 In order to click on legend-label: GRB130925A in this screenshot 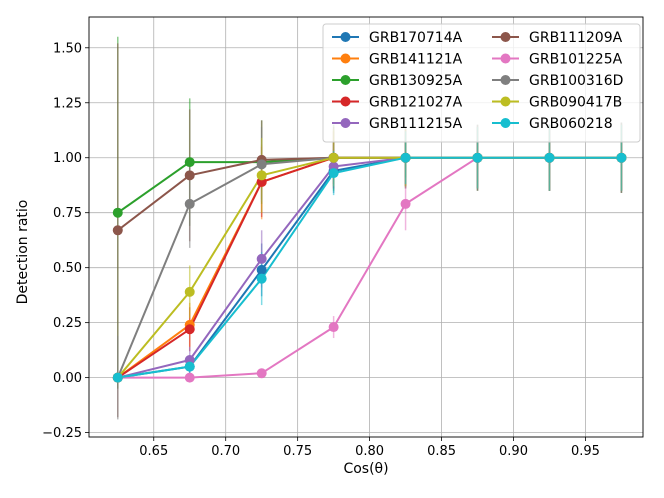, I will do `click(416, 81)`.